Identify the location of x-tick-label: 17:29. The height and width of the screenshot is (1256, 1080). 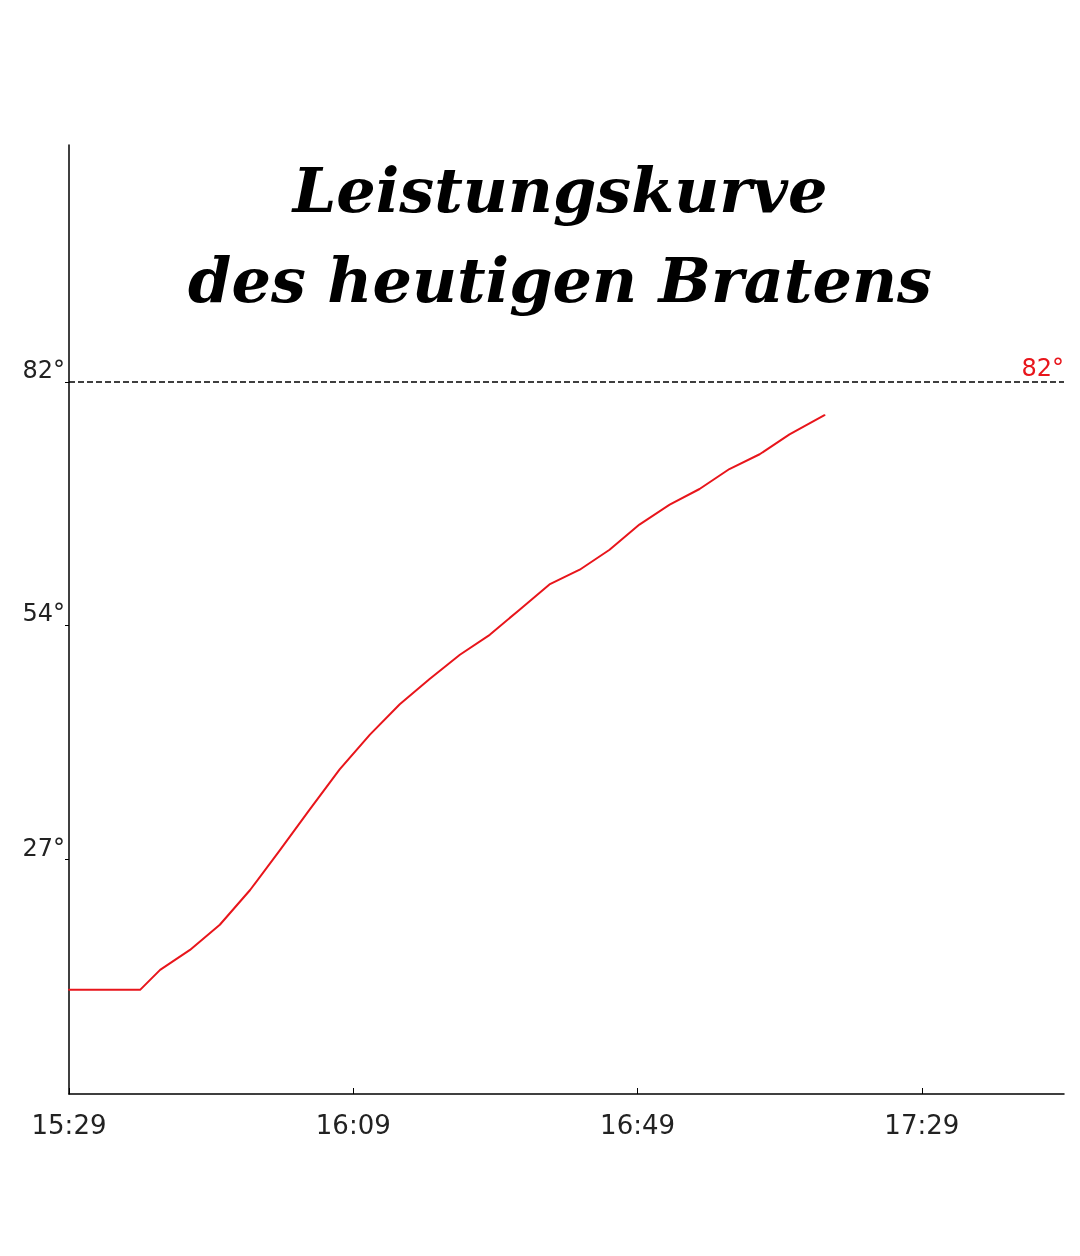
(922, 1125).